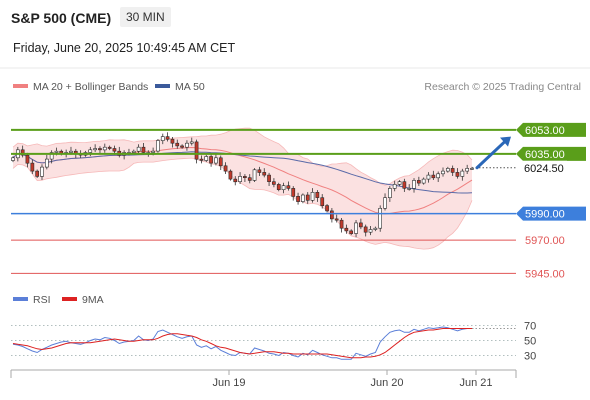  I want to click on rsi-tick-label: 50, so click(530, 342).